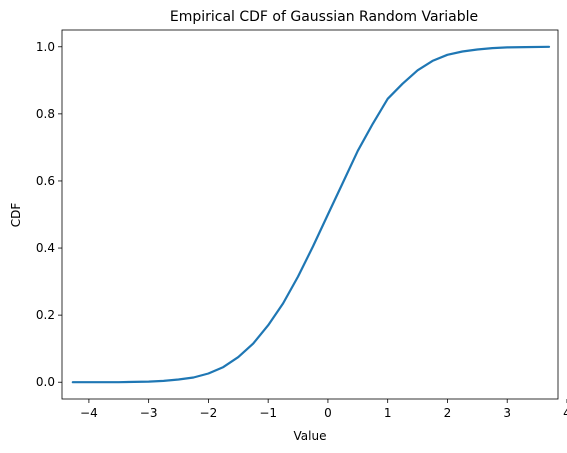 This screenshot has width=567, height=453. I want to click on x-tick-label: 1, so click(388, 413).